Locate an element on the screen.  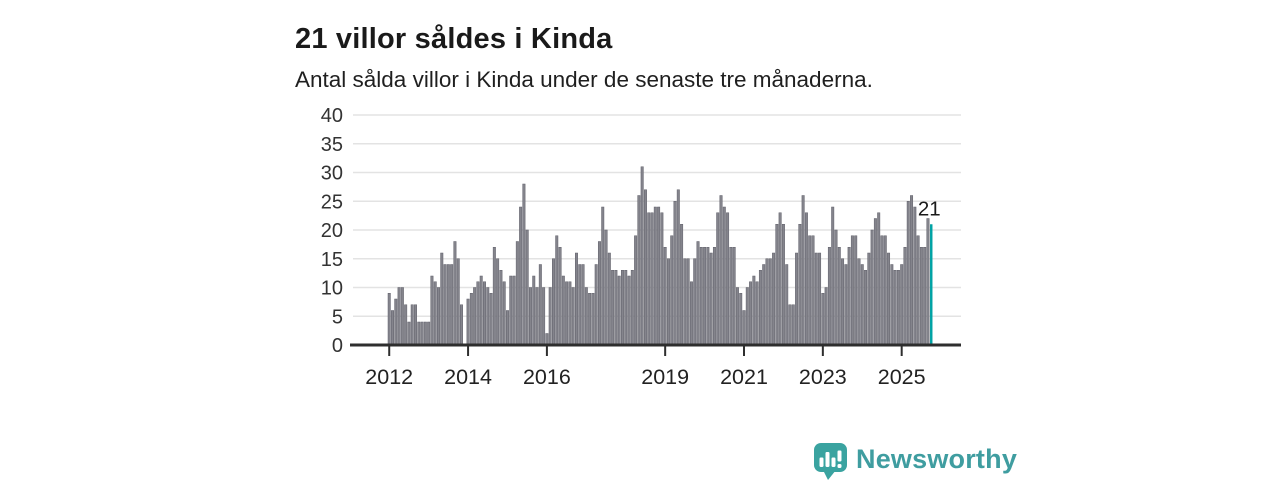
y-axis-labels: 0 5 10 15 20 25 30 35 40 is located at coordinates (332, 231).